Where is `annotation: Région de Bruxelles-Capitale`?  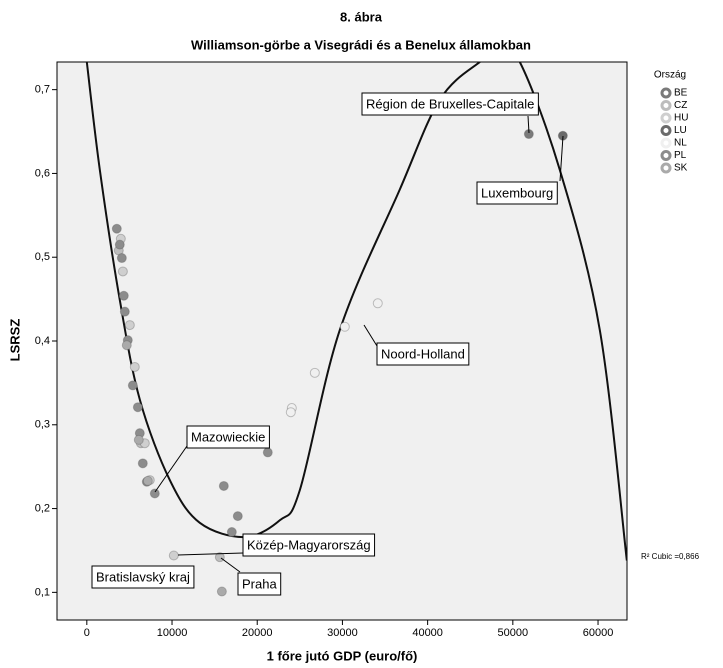
annotation: Région de Bruxelles-Capitale is located at coordinates (450, 103).